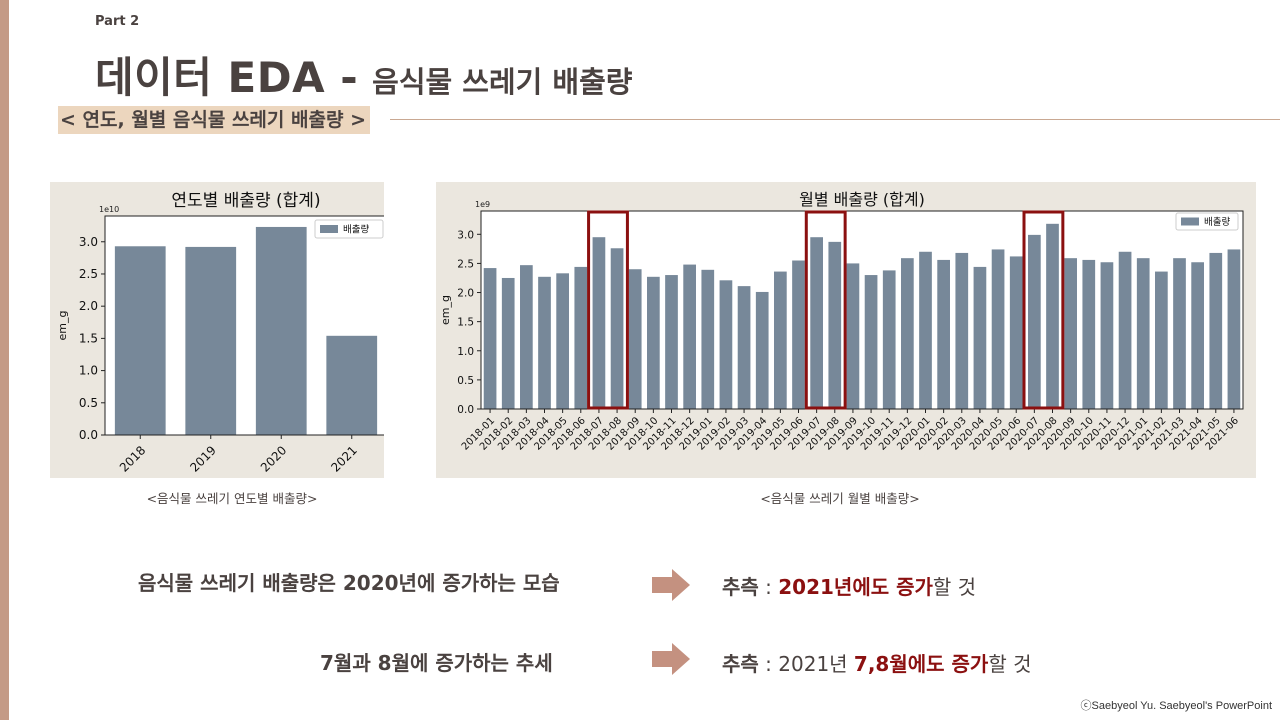 The image size is (1280, 720). Describe the element at coordinates (363, 74) in the screenshot. I see `page-title: 데이터 EDA - 음식물 쓰레기 배출량` at that location.